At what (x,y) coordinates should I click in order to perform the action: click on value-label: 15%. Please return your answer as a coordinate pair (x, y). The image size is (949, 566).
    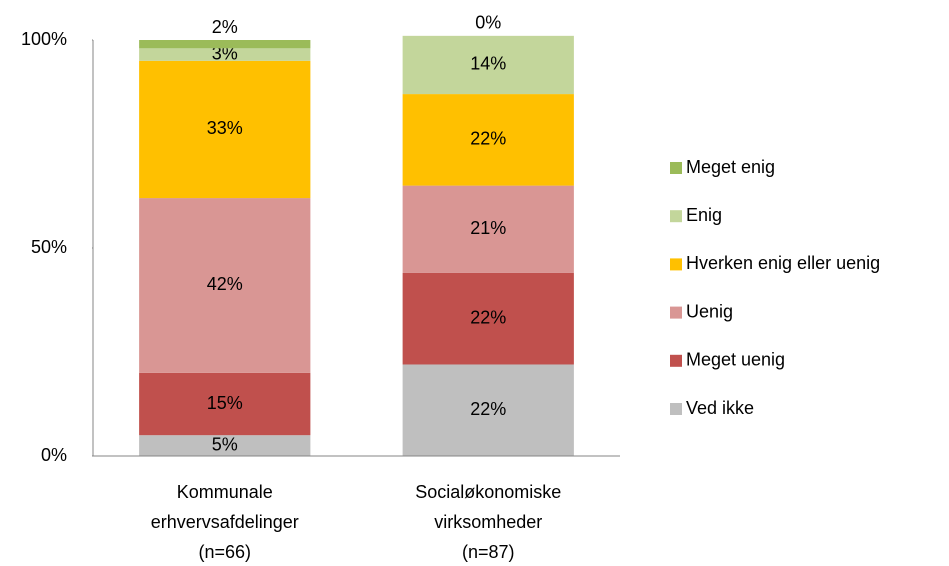
    Looking at the image, I should click on (225, 403).